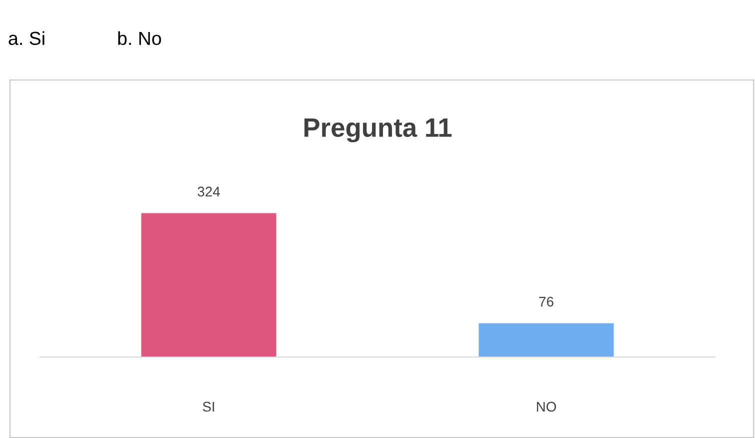 The height and width of the screenshot is (438, 755). What do you see at coordinates (378, 130) in the screenshot?
I see `chart-title: Pregunta 11` at bounding box center [378, 130].